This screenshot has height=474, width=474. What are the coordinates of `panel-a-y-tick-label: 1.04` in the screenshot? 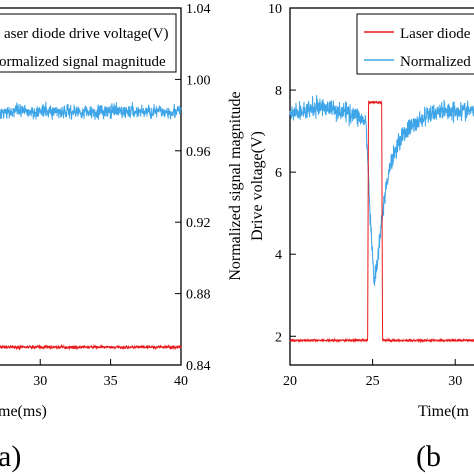 It's located at (198, 9).